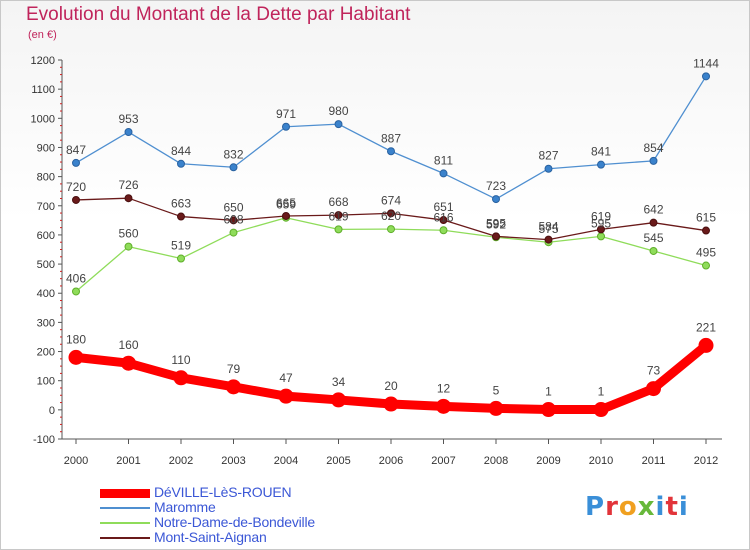 The height and width of the screenshot is (550, 750). What do you see at coordinates (612, 507) in the screenshot?
I see `logo-letter: r` at bounding box center [612, 507].